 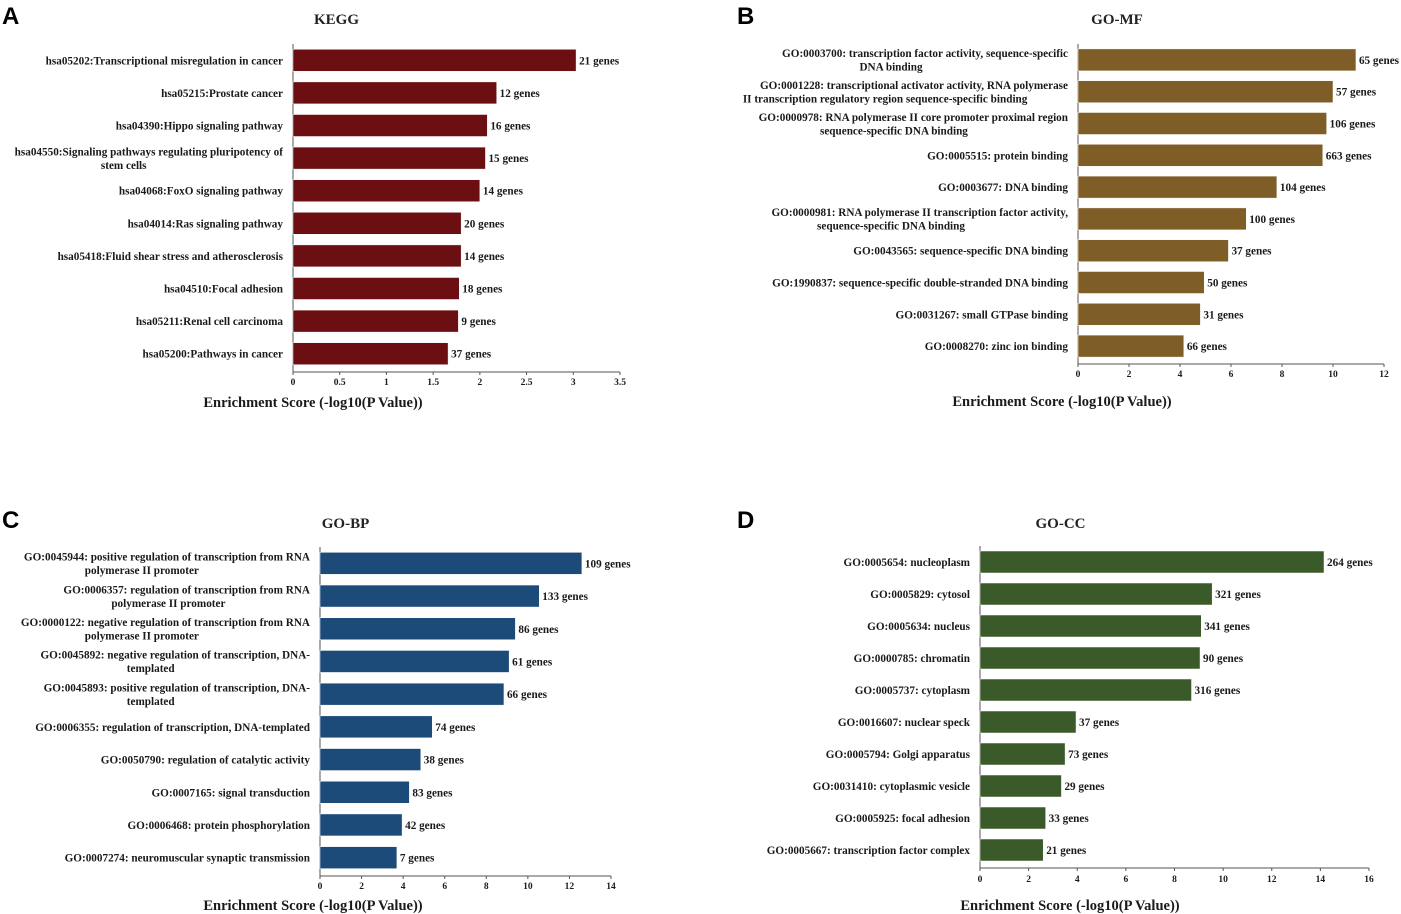 I want to click on go-bp-category-label: templated, so click(x=151, y=669).